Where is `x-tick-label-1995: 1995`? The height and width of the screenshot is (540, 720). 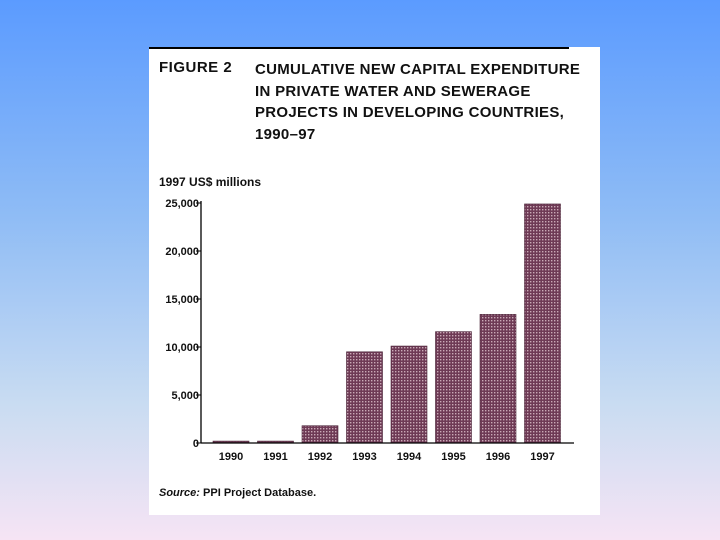
x-tick-label-1995: 1995 is located at coordinates (453, 457).